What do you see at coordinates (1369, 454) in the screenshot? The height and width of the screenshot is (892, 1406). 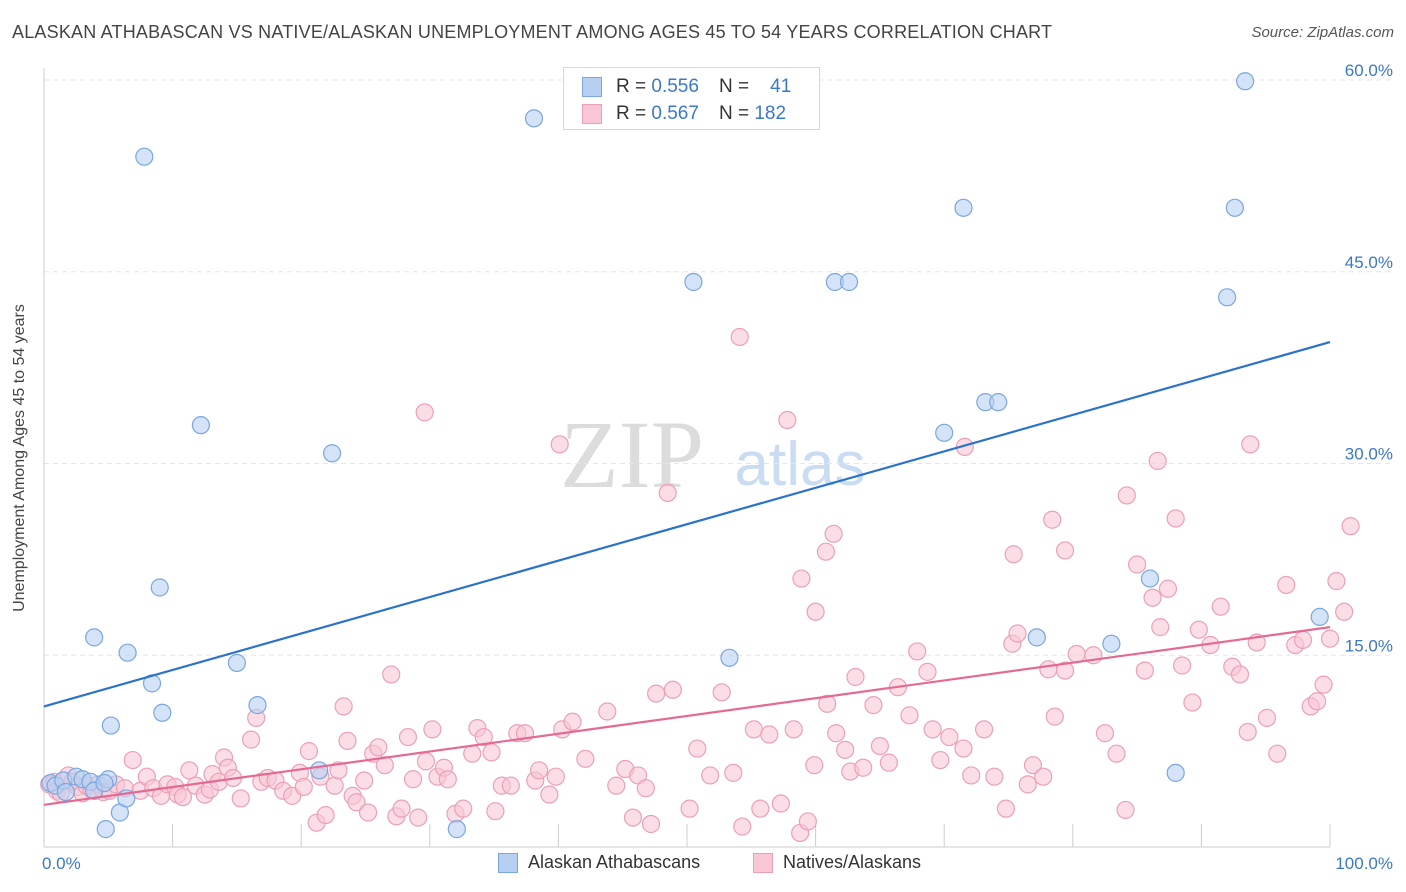 I see `y-tick-label: 30.0%` at bounding box center [1369, 454].